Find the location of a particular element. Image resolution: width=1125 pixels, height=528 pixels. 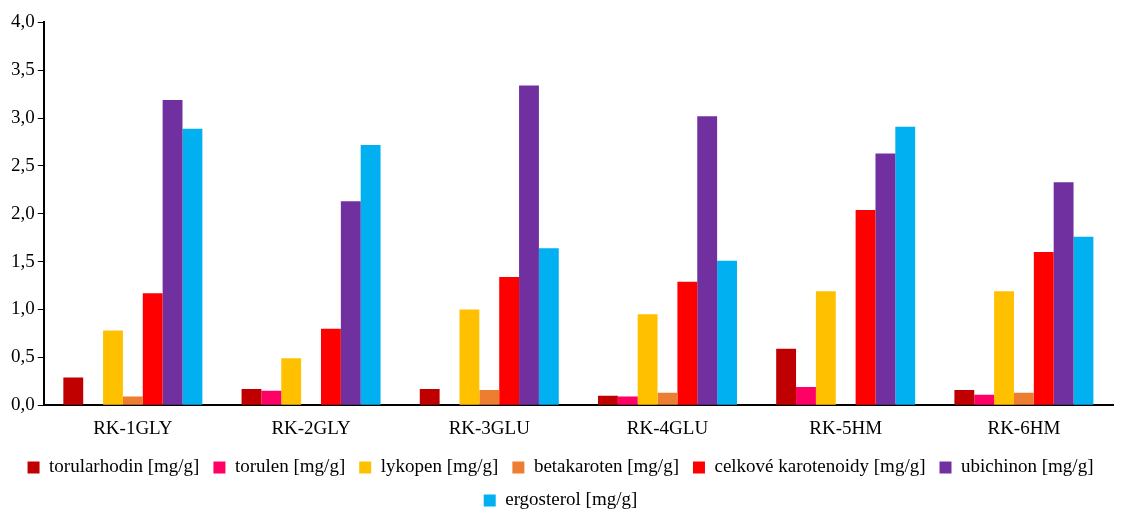

x-tick-label: RK-5HM is located at coordinates (846, 427).